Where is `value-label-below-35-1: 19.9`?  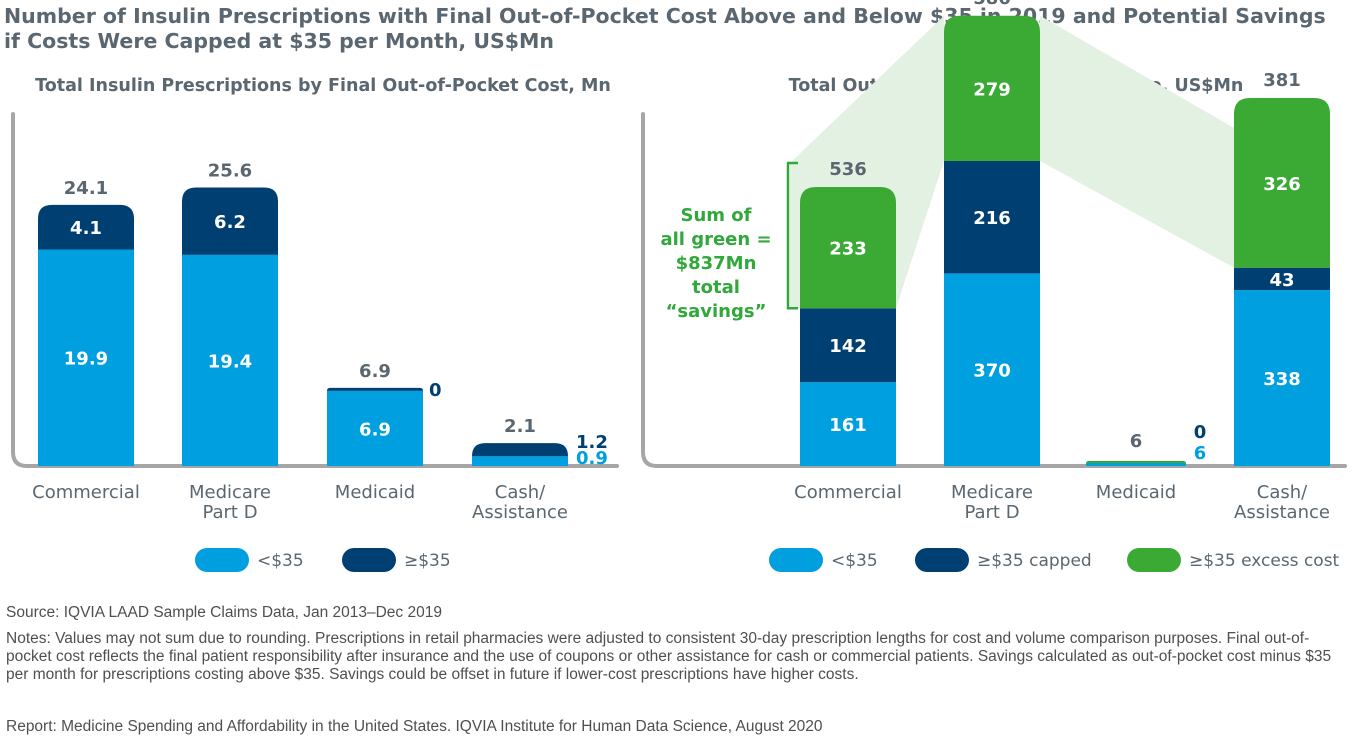
value-label-below-35-1: 19.9 is located at coordinates (86, 359).